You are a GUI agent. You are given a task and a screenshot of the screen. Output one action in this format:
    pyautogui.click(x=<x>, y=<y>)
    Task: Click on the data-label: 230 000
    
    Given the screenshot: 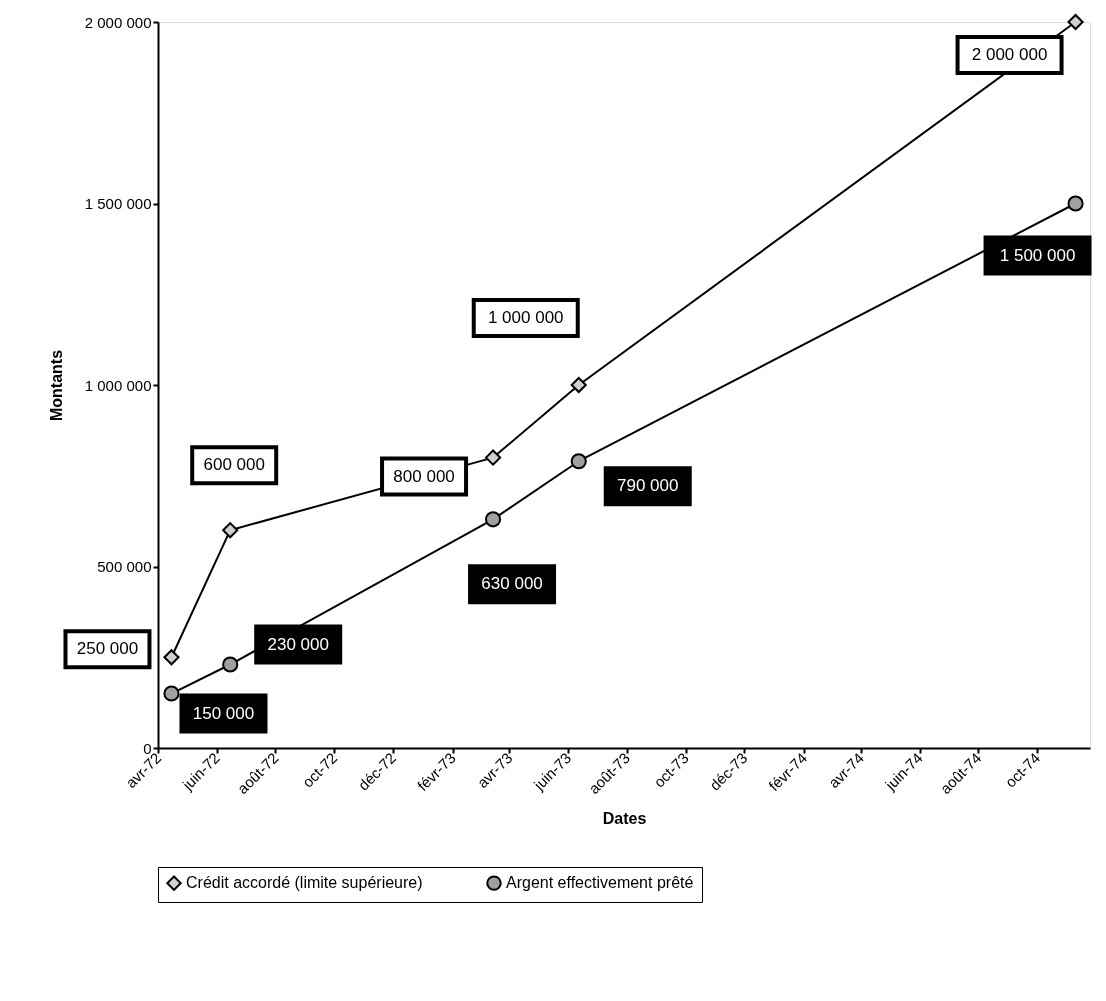 What is the action you would take?
    pyautogui.click(x=298, y=644)
    